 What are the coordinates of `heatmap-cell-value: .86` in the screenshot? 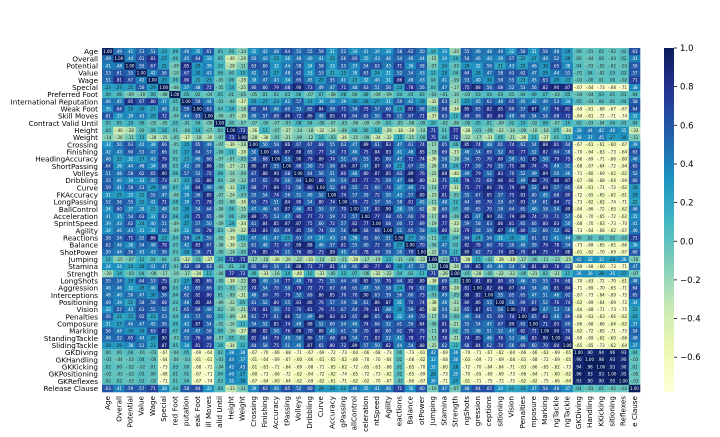 It's located at (500, 223).